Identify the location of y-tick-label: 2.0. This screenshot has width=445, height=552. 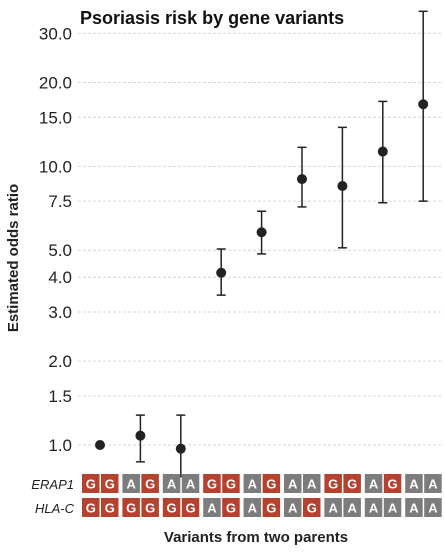
(60, 361).